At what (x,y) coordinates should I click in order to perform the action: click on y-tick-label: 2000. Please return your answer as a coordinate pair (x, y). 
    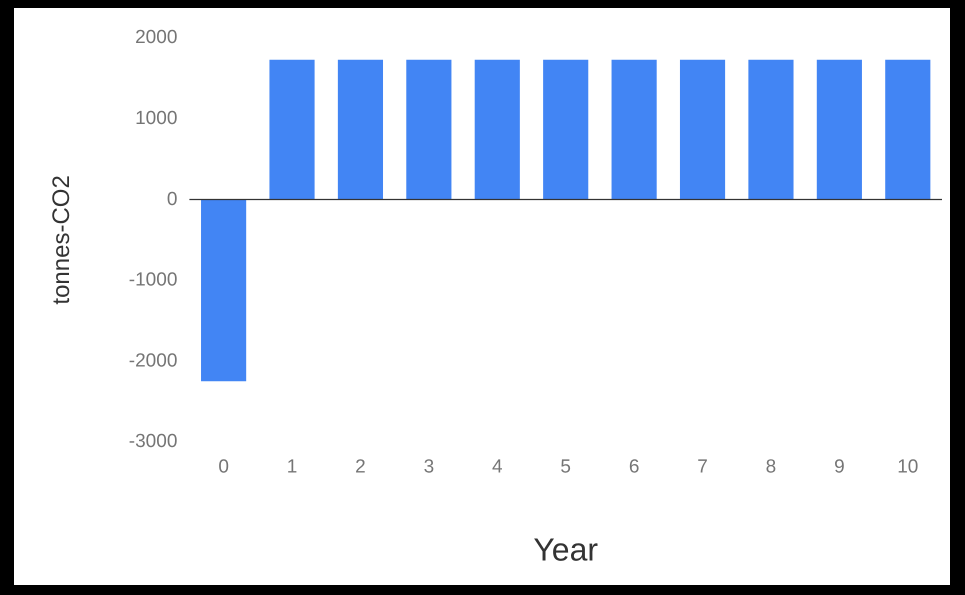
    Looking at the image, I should click on (156, 37).